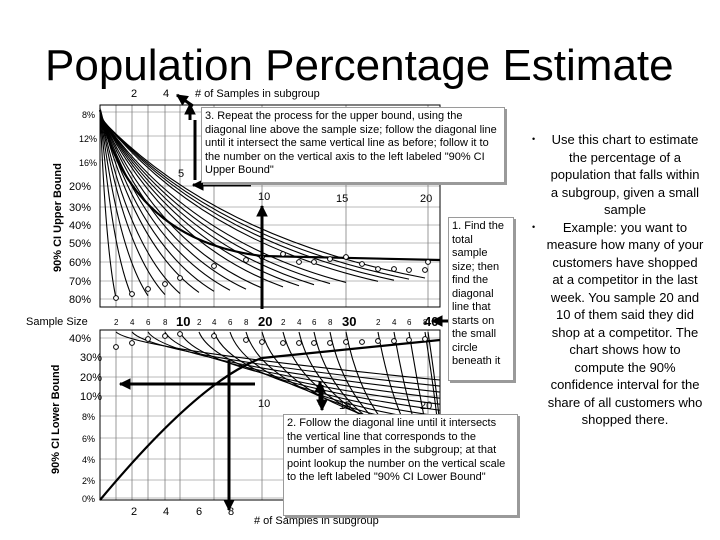 This screenshot has height=540, width=720. I want to click on top-tick-2: 2, so click(134, 94).